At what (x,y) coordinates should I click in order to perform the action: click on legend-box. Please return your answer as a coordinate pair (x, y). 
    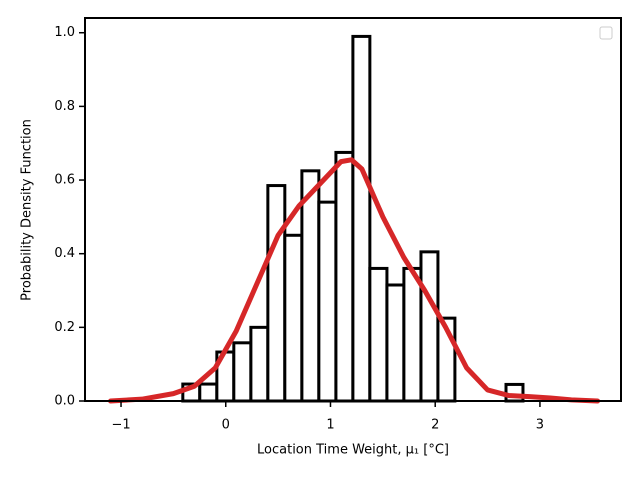
    Looking at the image, I should click on (606, 33).